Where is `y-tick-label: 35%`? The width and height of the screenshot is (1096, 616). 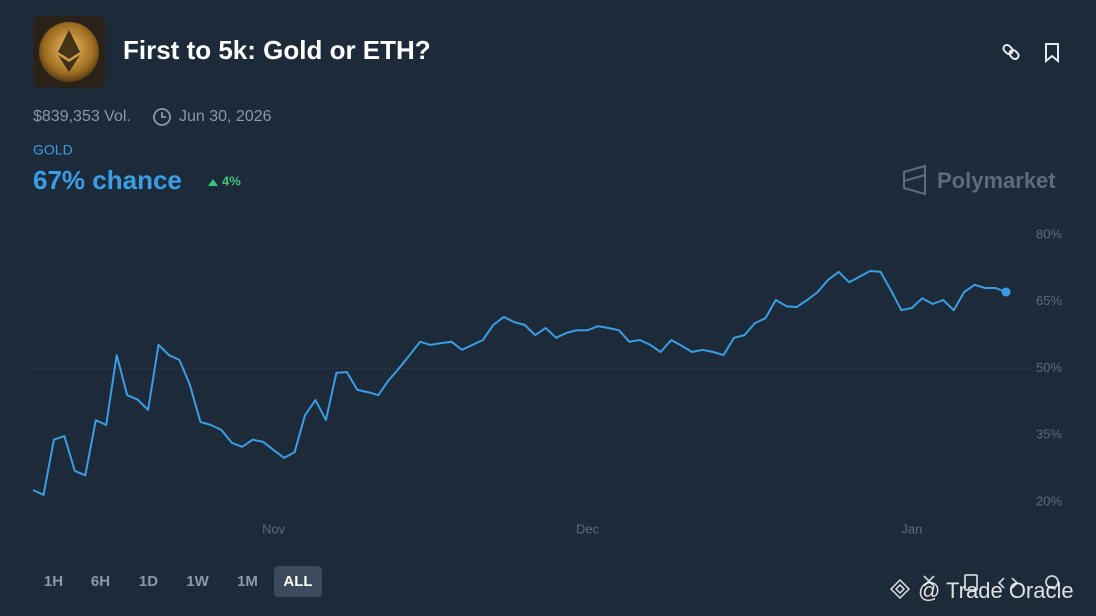 y-tick-label: 35% is located at coordinates (1049, 434).